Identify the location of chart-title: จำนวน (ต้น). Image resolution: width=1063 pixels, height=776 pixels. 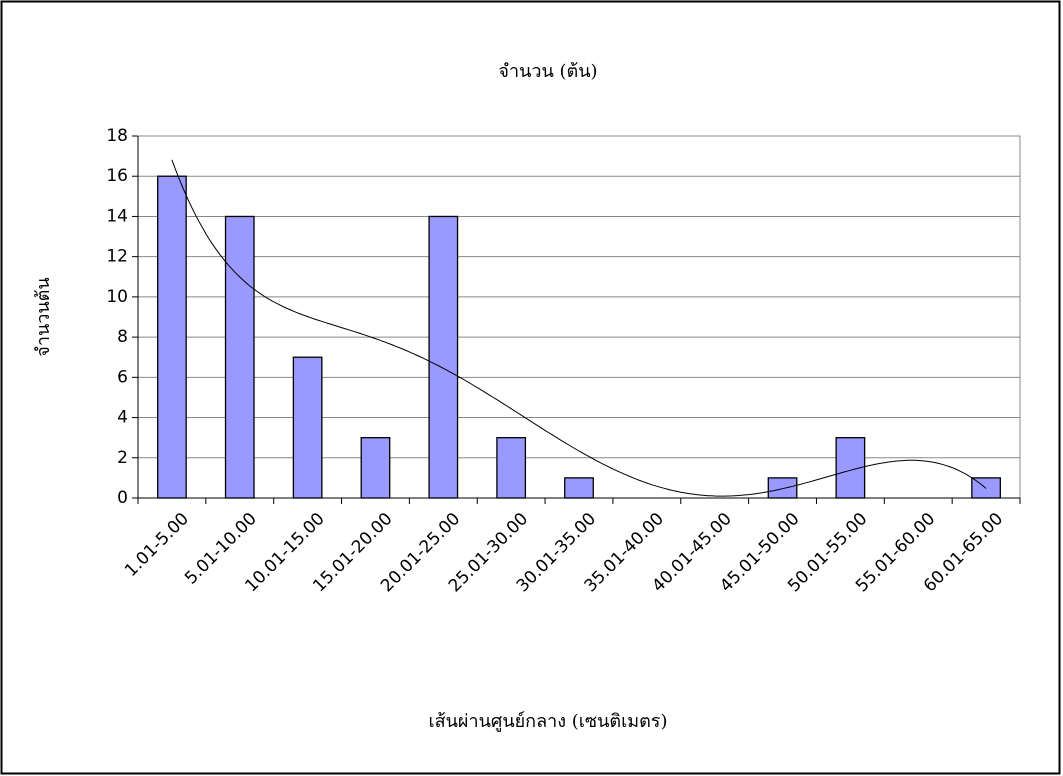
(547, 71).